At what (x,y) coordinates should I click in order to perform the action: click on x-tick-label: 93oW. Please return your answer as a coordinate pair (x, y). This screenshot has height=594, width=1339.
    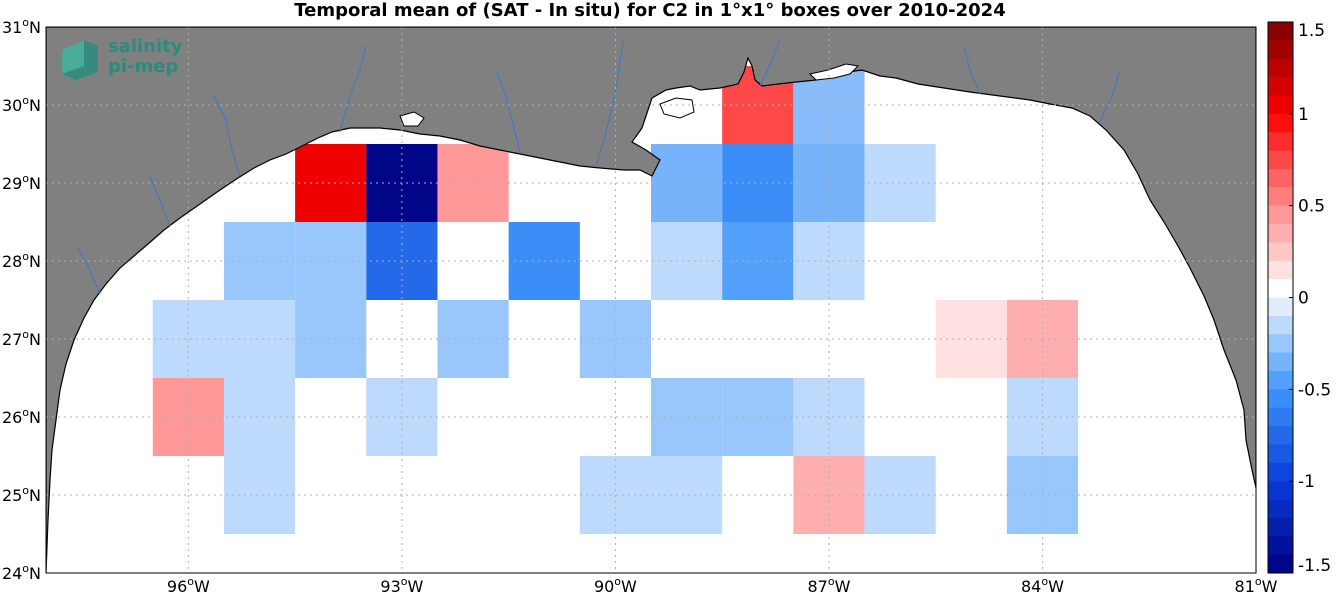
    Looking at the image, I should click on (401, 584).